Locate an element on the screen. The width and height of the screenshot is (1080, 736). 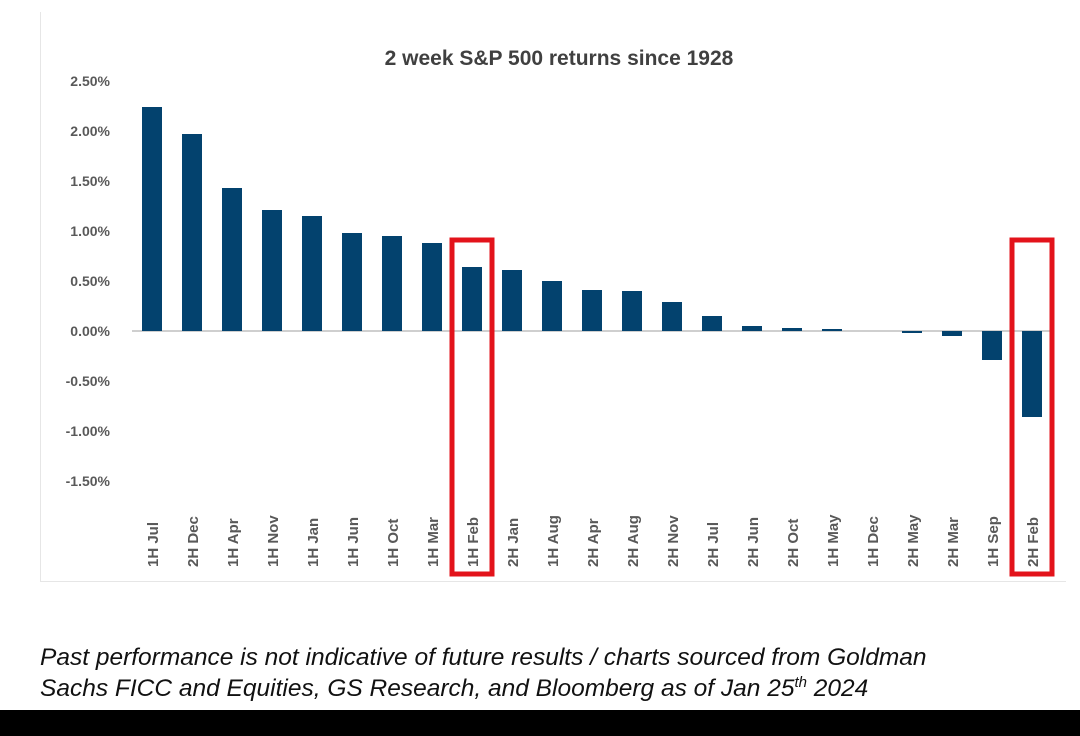
x-tick-label: 1H Mar is located at coordinates (433, 542).